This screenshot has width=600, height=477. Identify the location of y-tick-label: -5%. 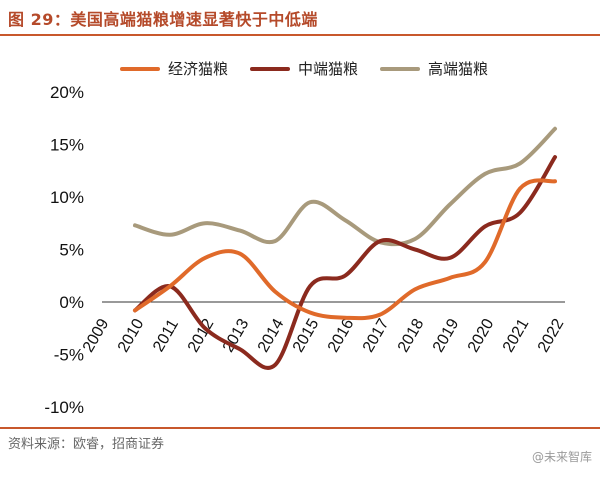
(69, 355).